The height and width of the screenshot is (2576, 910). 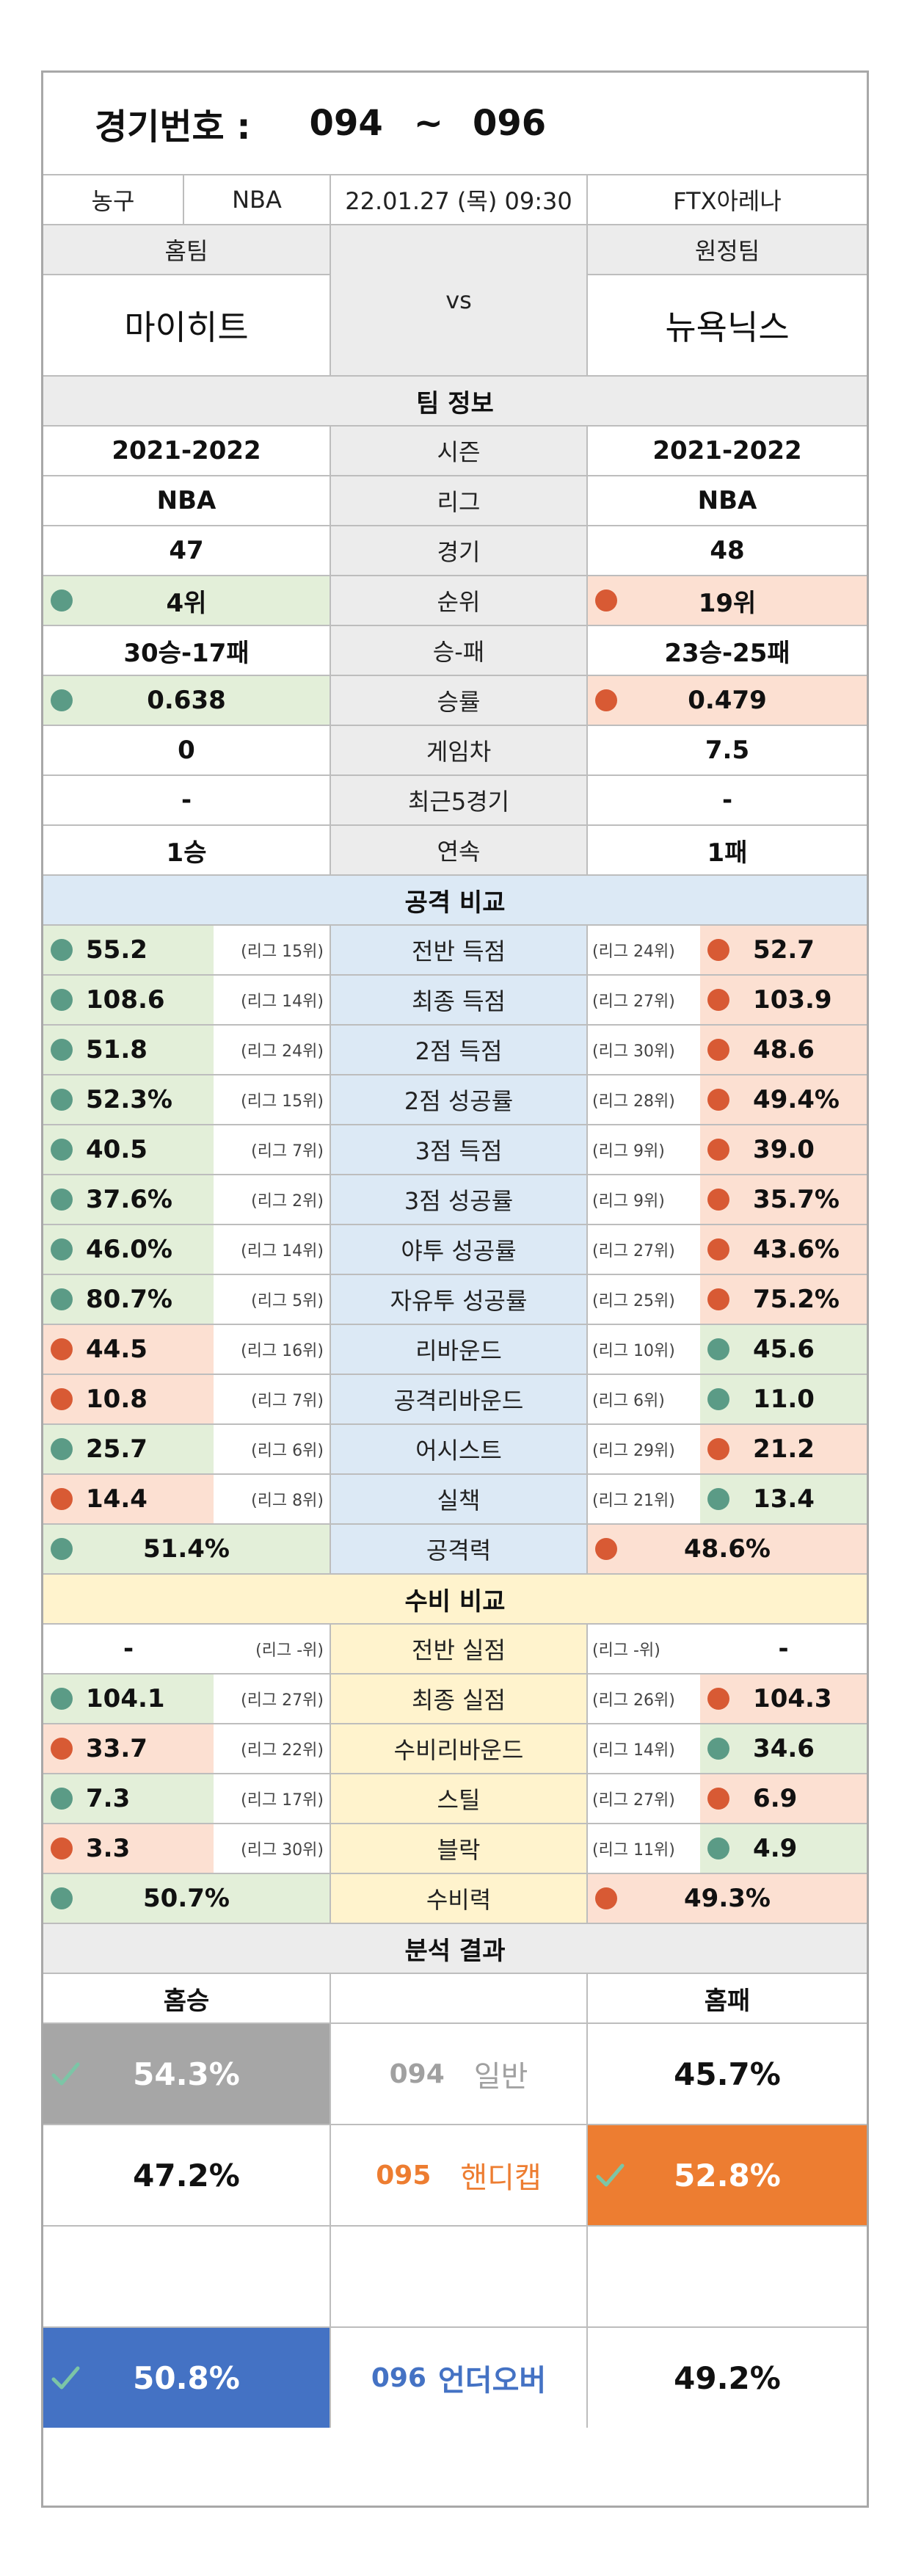 I want to click on offense-away-value-text: 103.9, so click(x=792, y=1000).